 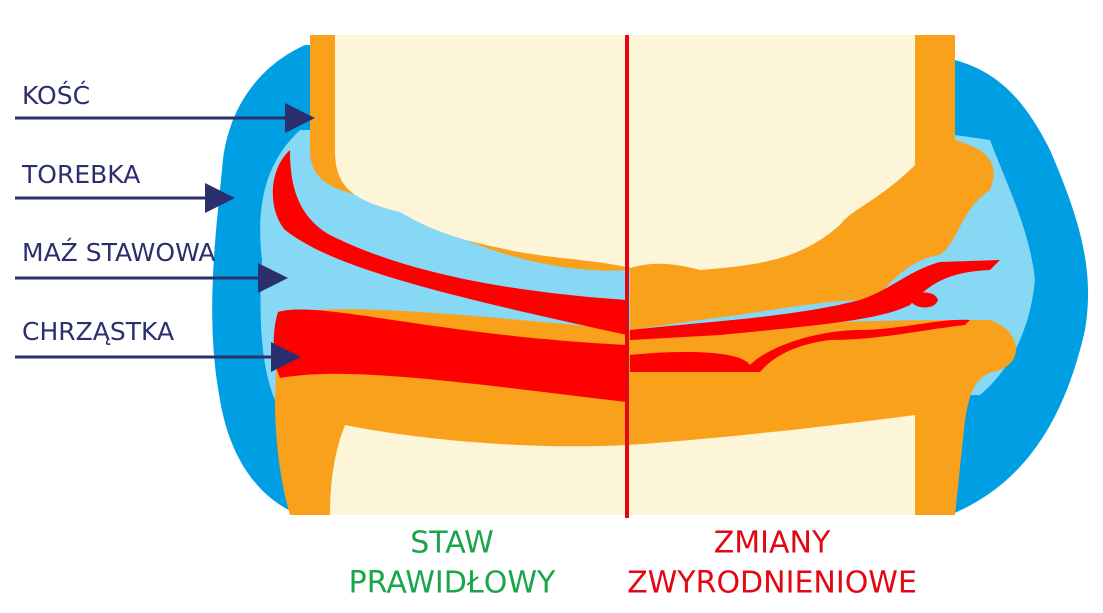 I want to click on label: TOREBKA, so click(x=80, y=174).